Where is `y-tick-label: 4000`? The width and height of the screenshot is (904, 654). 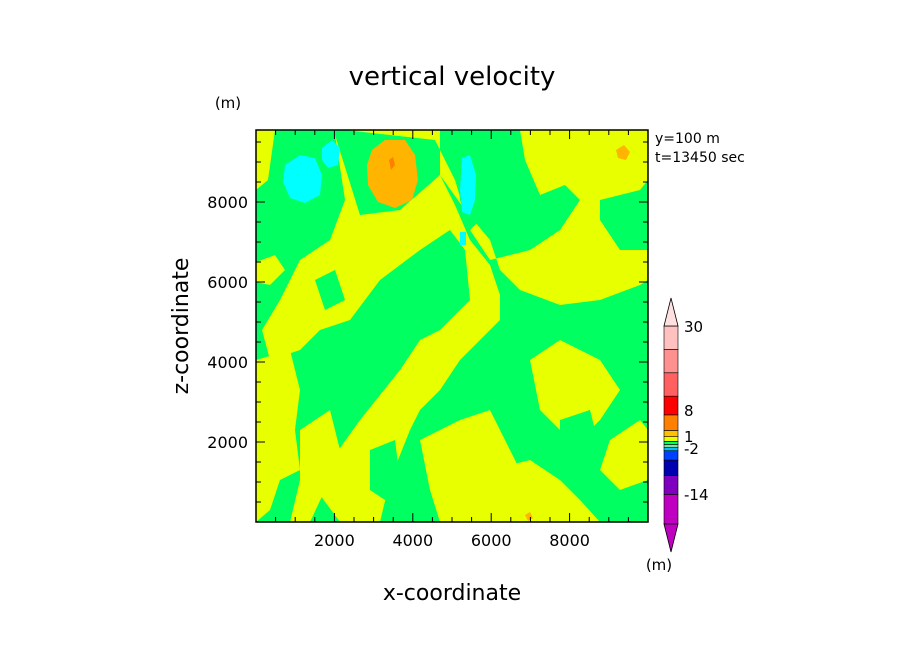 y-tick-label: 4000 is located at coordinates (227, 362).